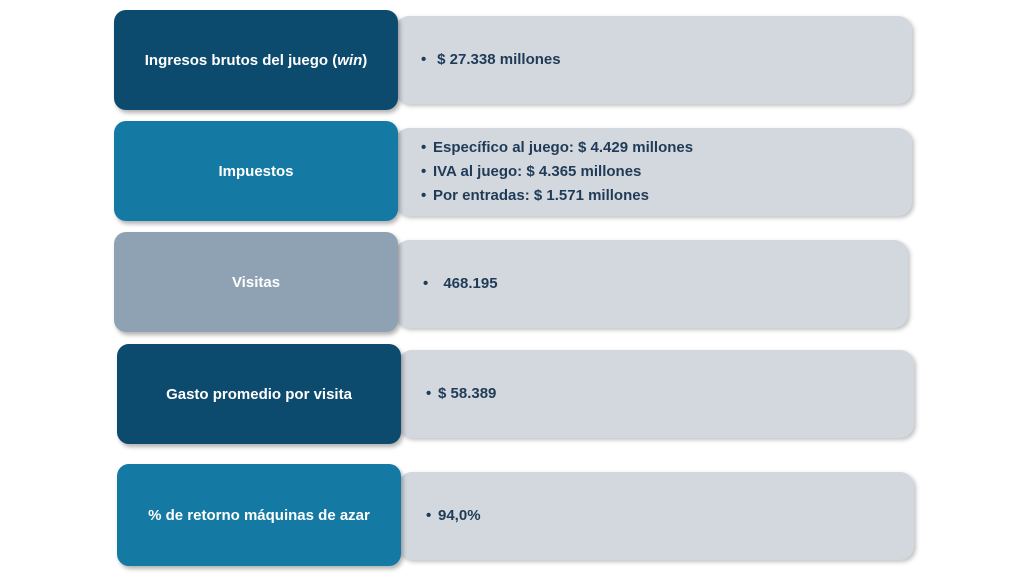 The width and height of the screenshot is (1024, 576). I want to click on label-retorno: % de retorno máquinas de azar, so click(259, 515).